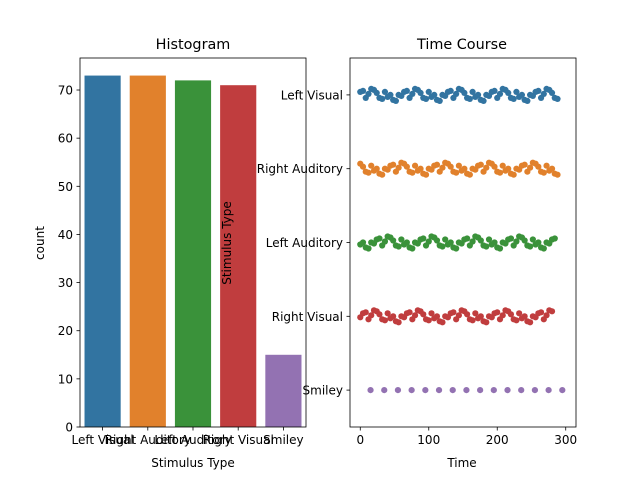 The height and width of the screenshot is (480, 640). Describe the element at coordinates (65, 331) in the screenshot. I see `histogram-y-tick-label: 20` at that location.